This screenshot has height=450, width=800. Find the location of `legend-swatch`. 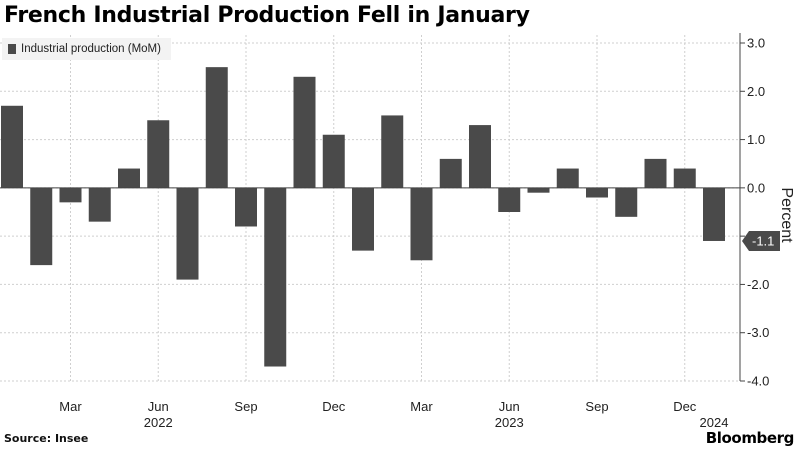

legend-swatch is located at coordinates (12, 49).